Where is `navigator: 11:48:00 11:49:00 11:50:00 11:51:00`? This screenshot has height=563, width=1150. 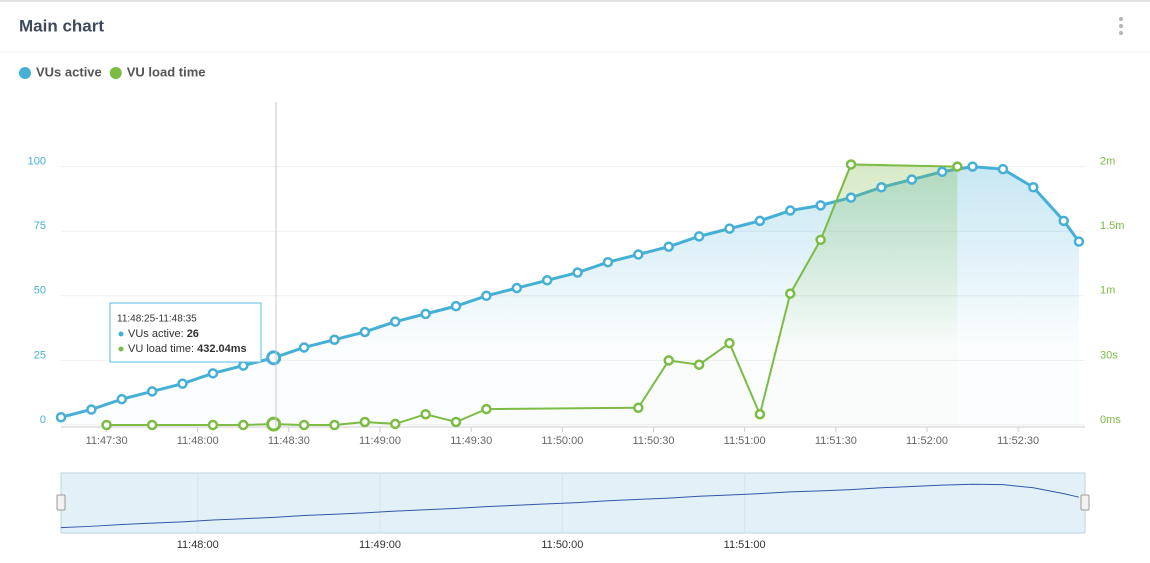
navigator: 11:48:00 11:49:00 11:50:00 11:51:00 is located at coordinates (573, 511).